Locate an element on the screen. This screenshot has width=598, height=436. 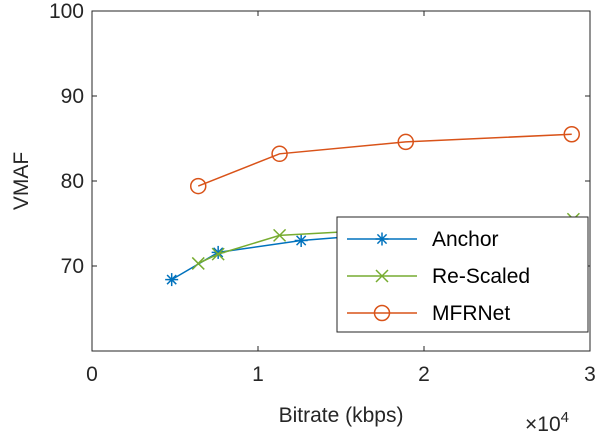
x-axis-exponent-base: ×10 is located at coordinates (543, 424).